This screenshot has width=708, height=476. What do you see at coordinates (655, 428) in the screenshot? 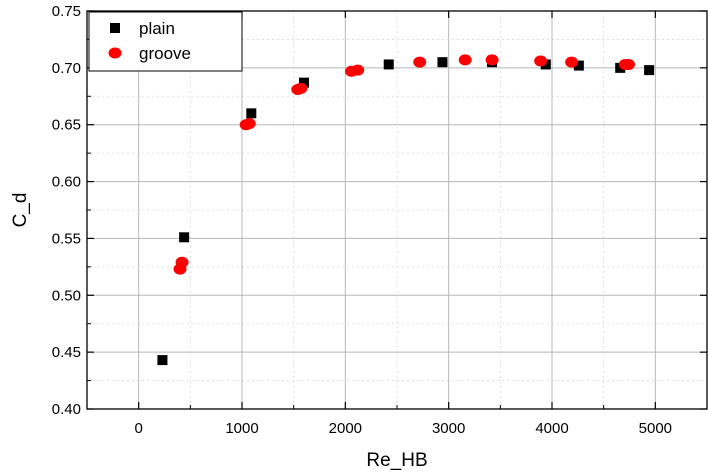
I see `x-tick-label: 5000` at bounding box center [655, 428].